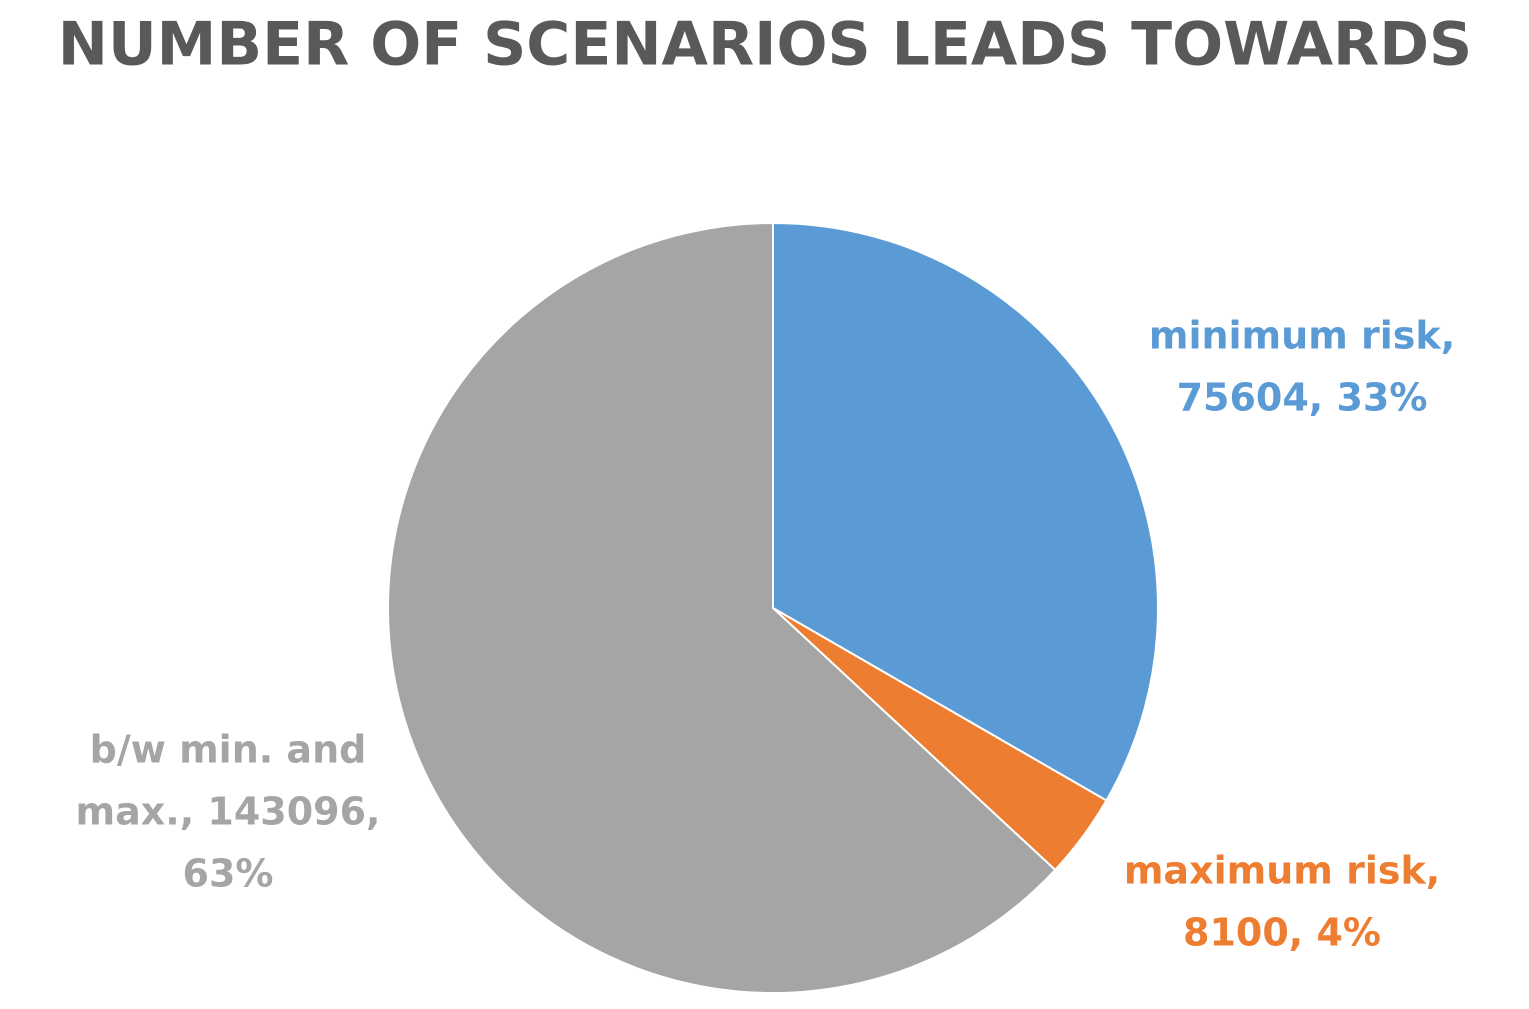  I want to click on data-label: 8100, 4%, so click(1282, 933).